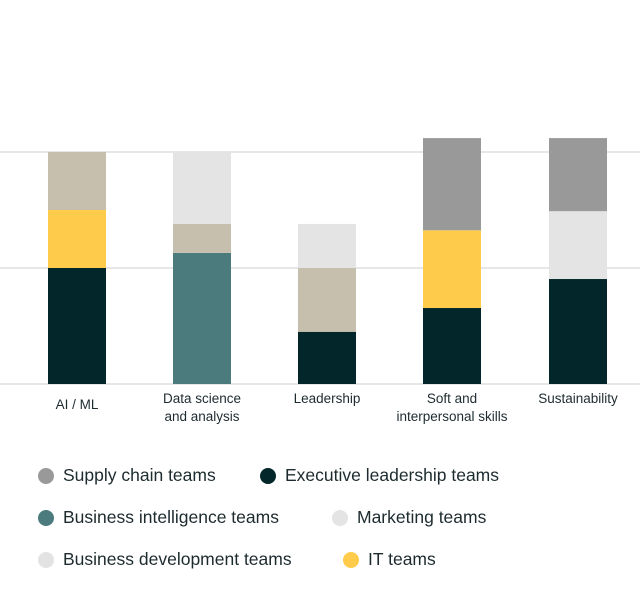 This screenshot has height=595, width=640. Describe the element at coordinates (452, 398) in the screenshot. I see `category-label-line: Soft and` at that location.